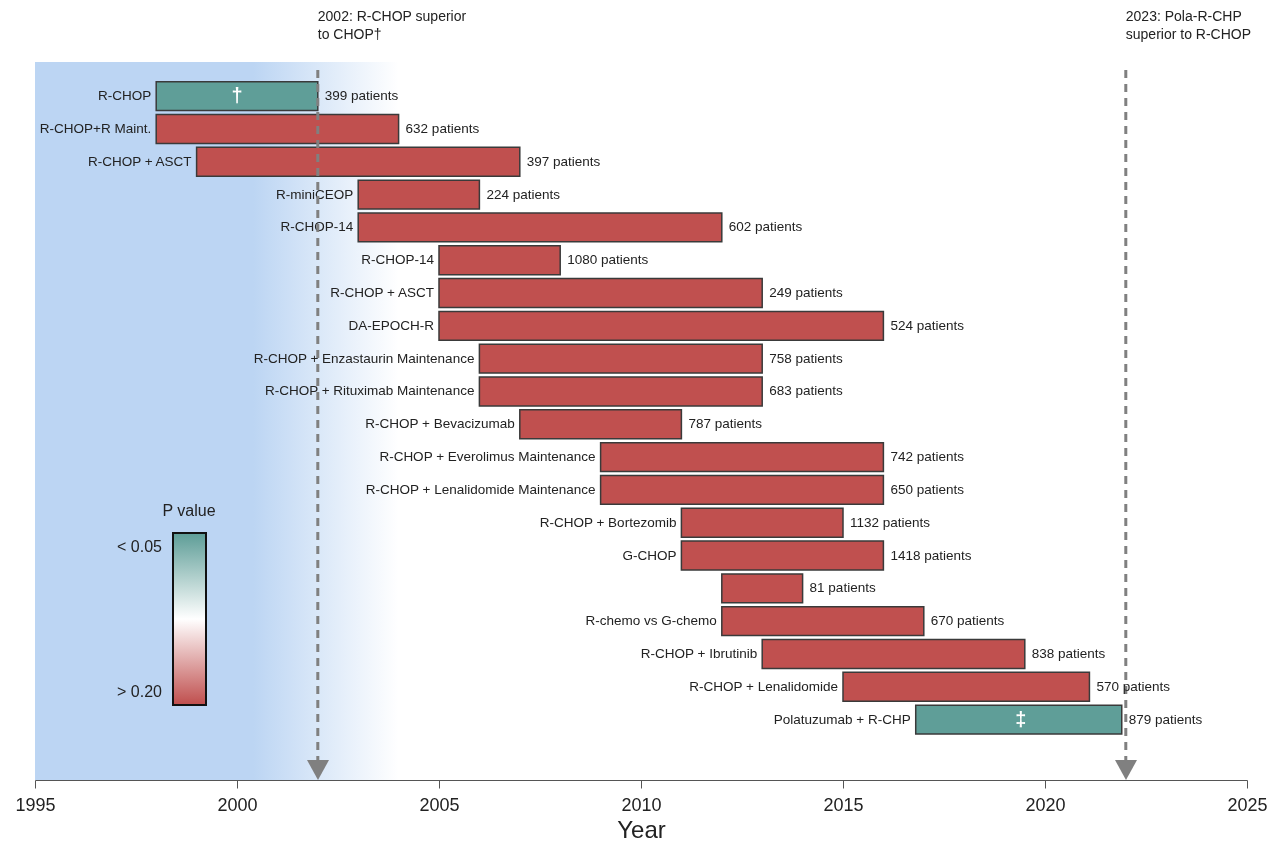 Image resolution: width=1272 pixels, height=861 pixels. Describe the element at coordinates (314, 194) in the screenshot. I see `y-tick-label: R-miniCEOP` at that location.